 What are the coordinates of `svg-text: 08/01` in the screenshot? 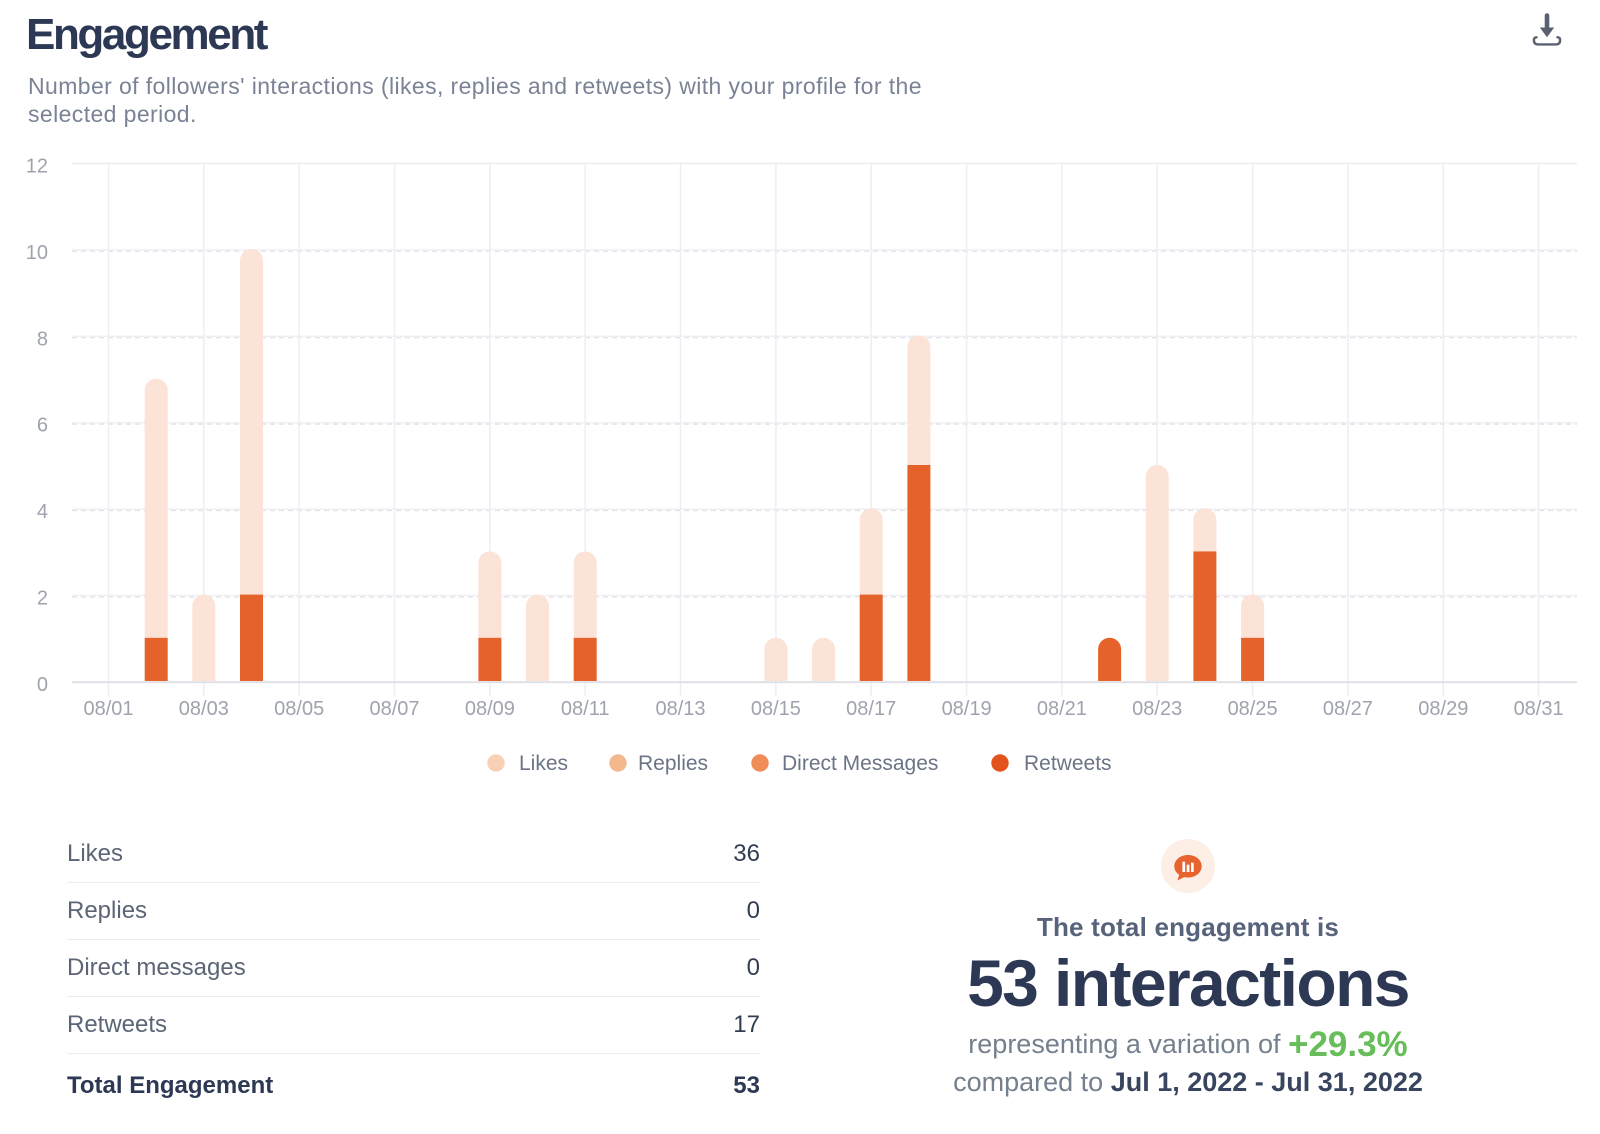 It's located at (108, 709).